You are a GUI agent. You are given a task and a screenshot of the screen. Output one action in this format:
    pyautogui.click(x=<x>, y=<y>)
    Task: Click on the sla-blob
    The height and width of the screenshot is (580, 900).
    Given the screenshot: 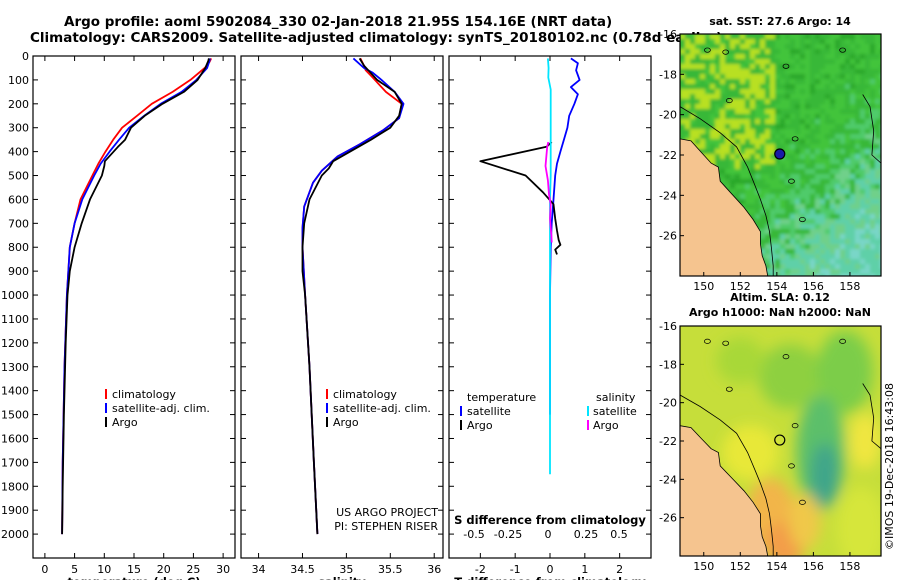 What is the action you would take?
    pyautogui.click(x=844, y=372)
    